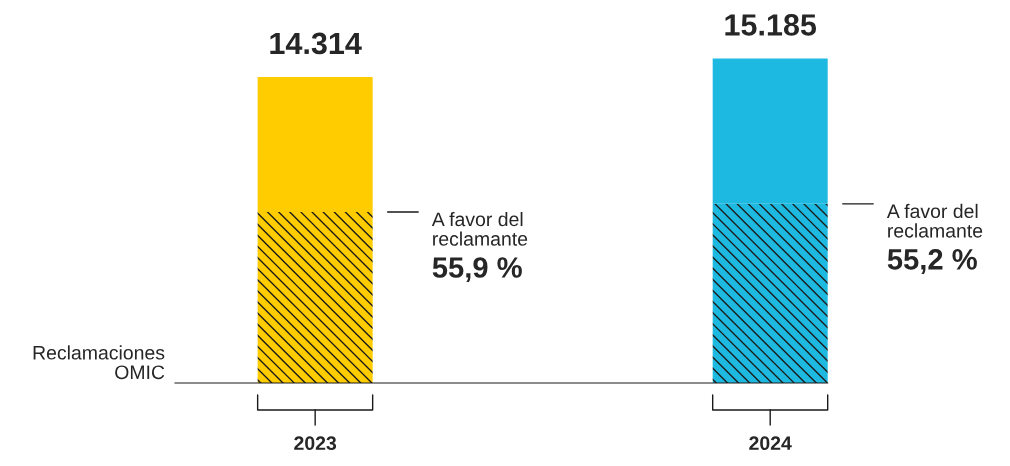 This screenshot has height=466, width=1010. I want to click on x-tick-label: 2024, so click(770, 443).